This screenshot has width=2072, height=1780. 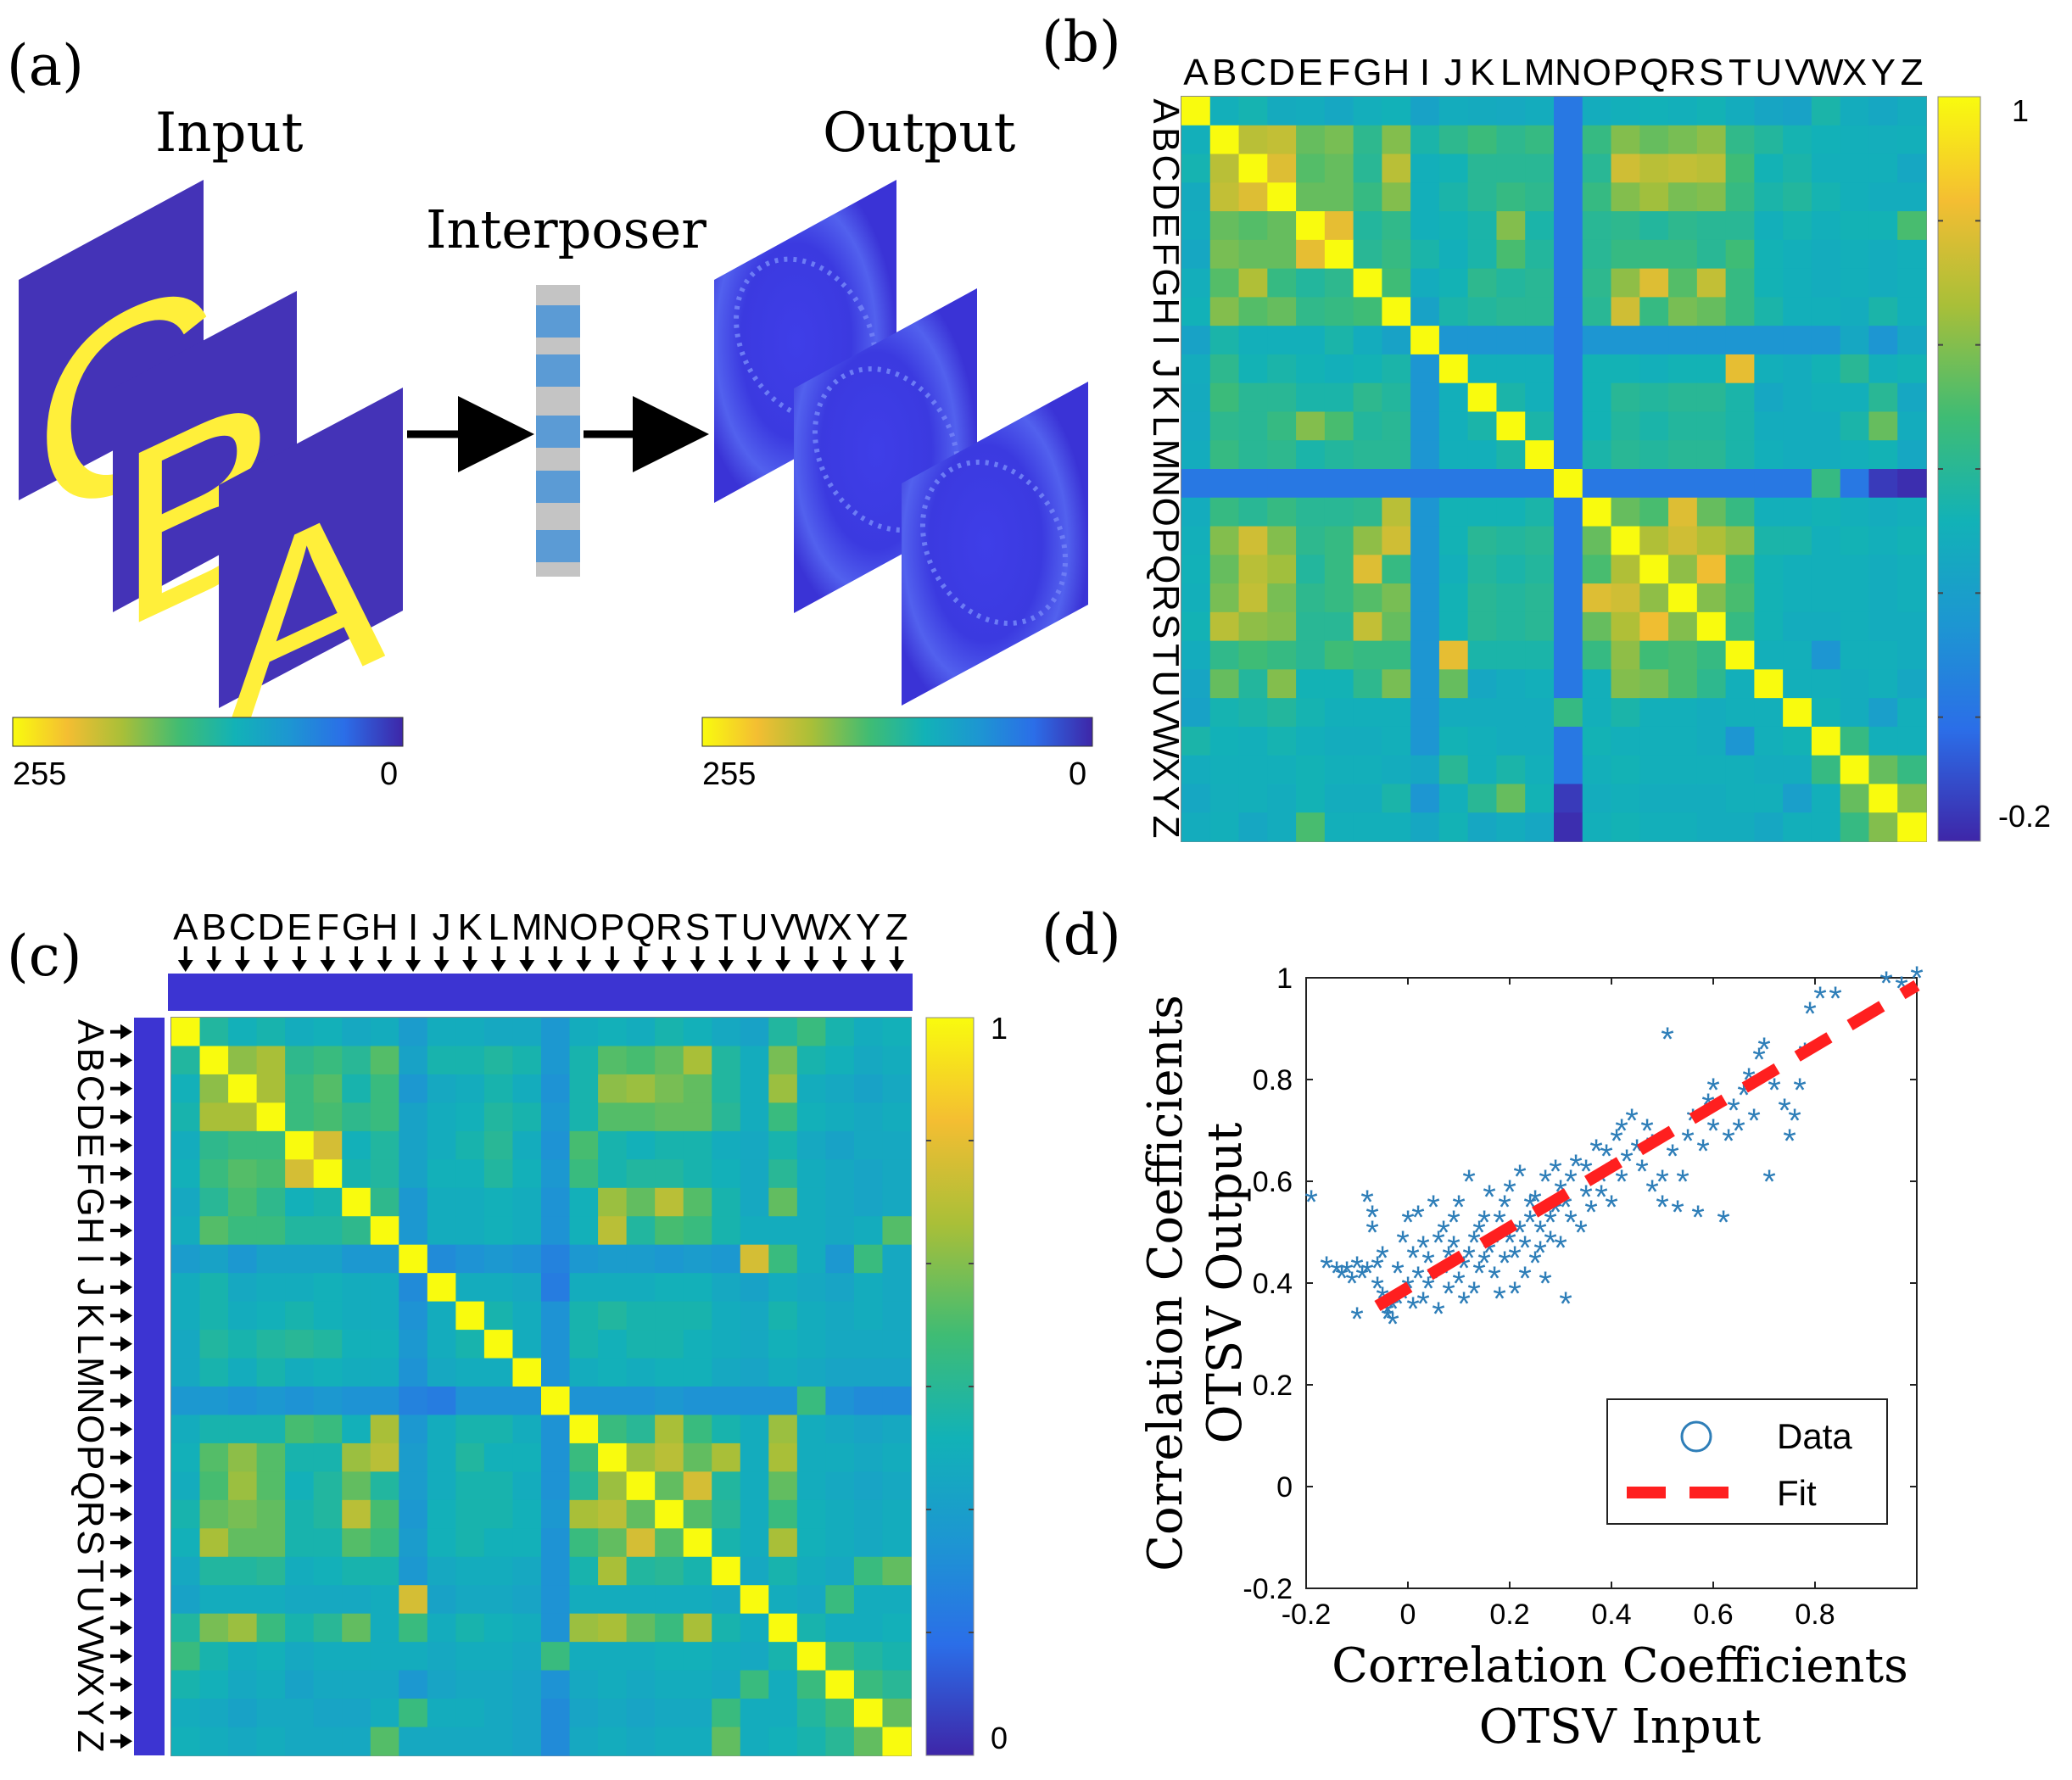 What do you see at coordinates (90, 1174) in the screenshot?
I see `row-label-F: F` at bounding box center [90, 1174].